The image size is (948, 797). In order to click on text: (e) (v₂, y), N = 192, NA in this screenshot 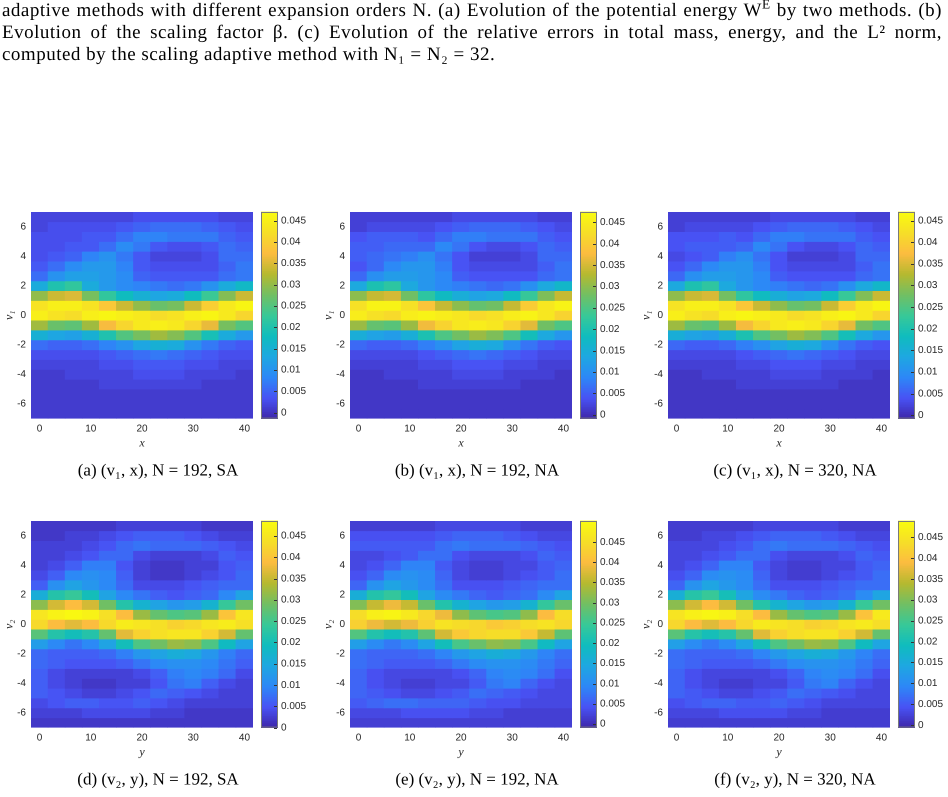, I will do `click(477, 778)`.